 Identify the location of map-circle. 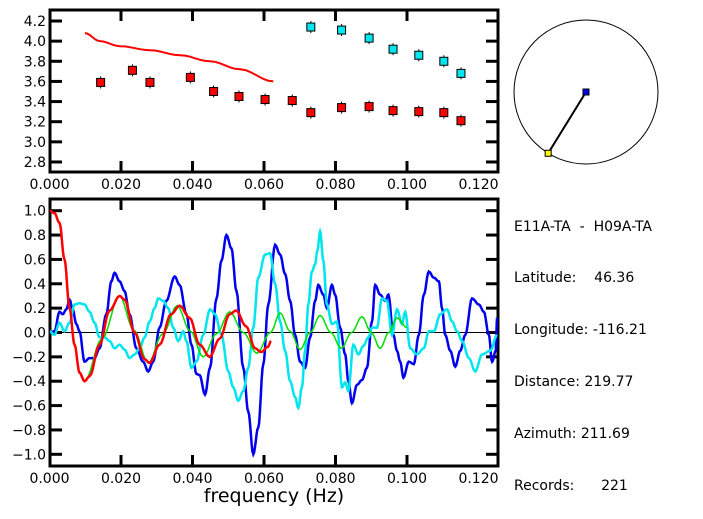
(586, 92).